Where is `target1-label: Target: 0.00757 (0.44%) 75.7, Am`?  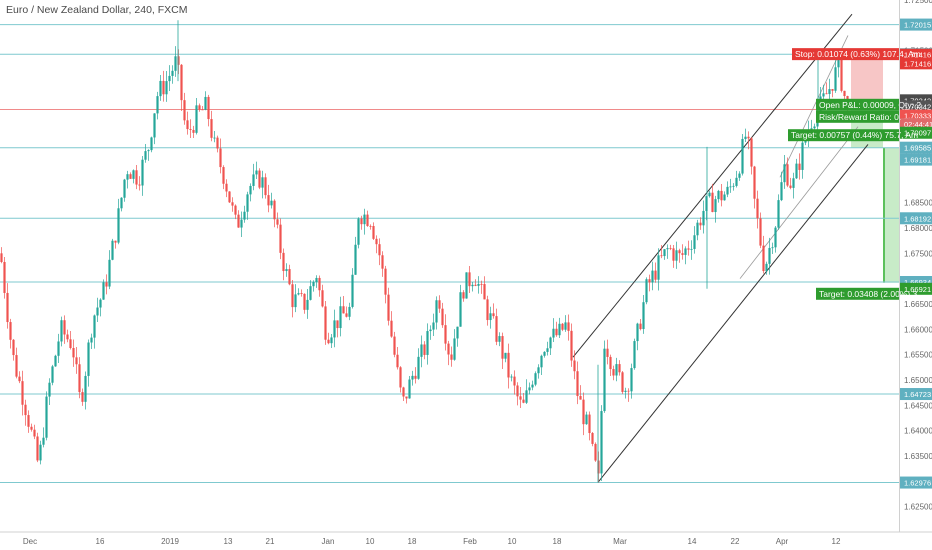
target1-label: Target: 0.00757 (0.44%) 75.7, Am is located at coordinates (854, 135).